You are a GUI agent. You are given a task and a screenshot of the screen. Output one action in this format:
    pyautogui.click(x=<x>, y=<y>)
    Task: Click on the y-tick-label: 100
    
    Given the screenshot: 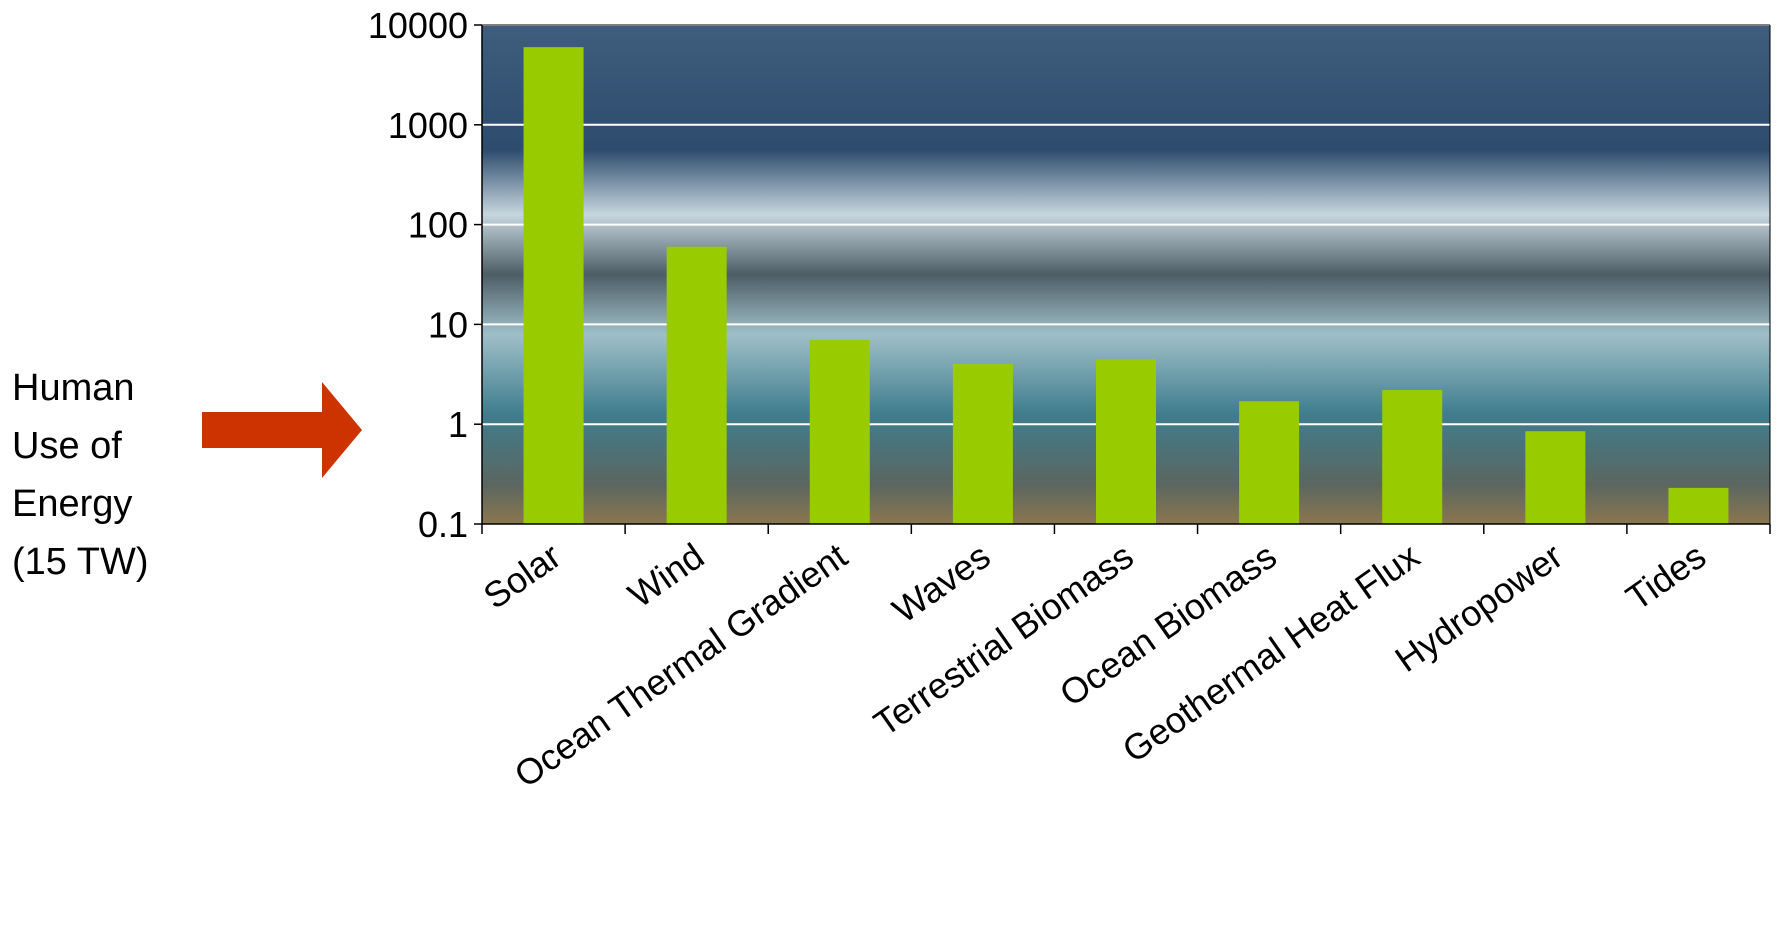 What is the action you would take?
    pyautogui.click(x=438, y=225)
    